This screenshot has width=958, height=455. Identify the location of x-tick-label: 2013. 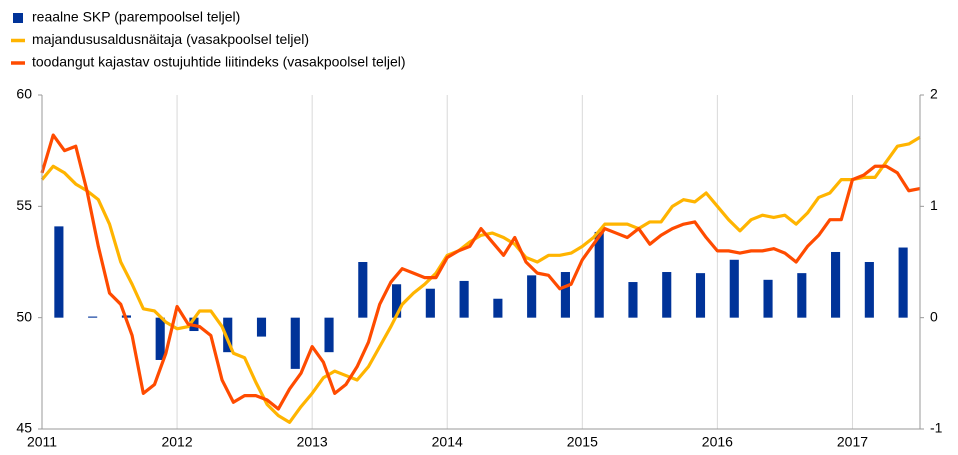
(312, 442).